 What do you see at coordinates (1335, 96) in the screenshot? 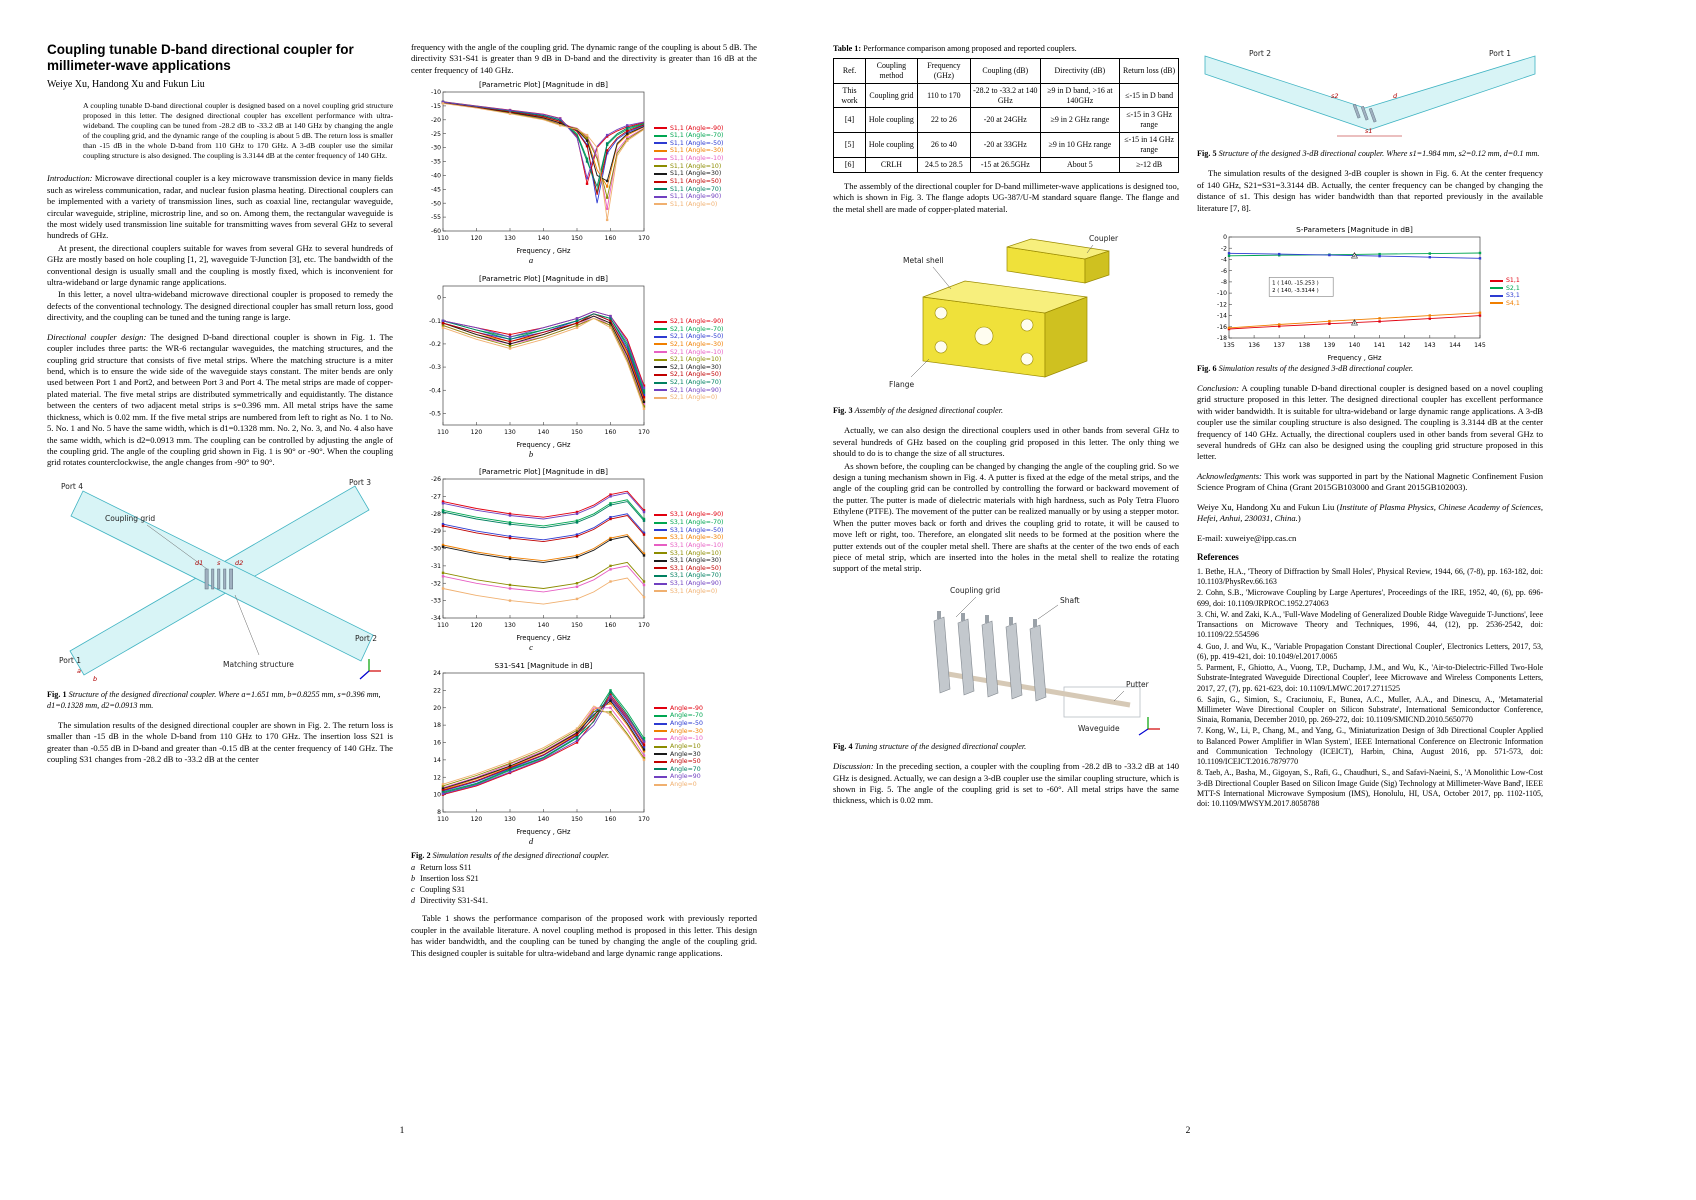
I see `fig5-dim-s2: s2` at bounding box center [1335, 96].